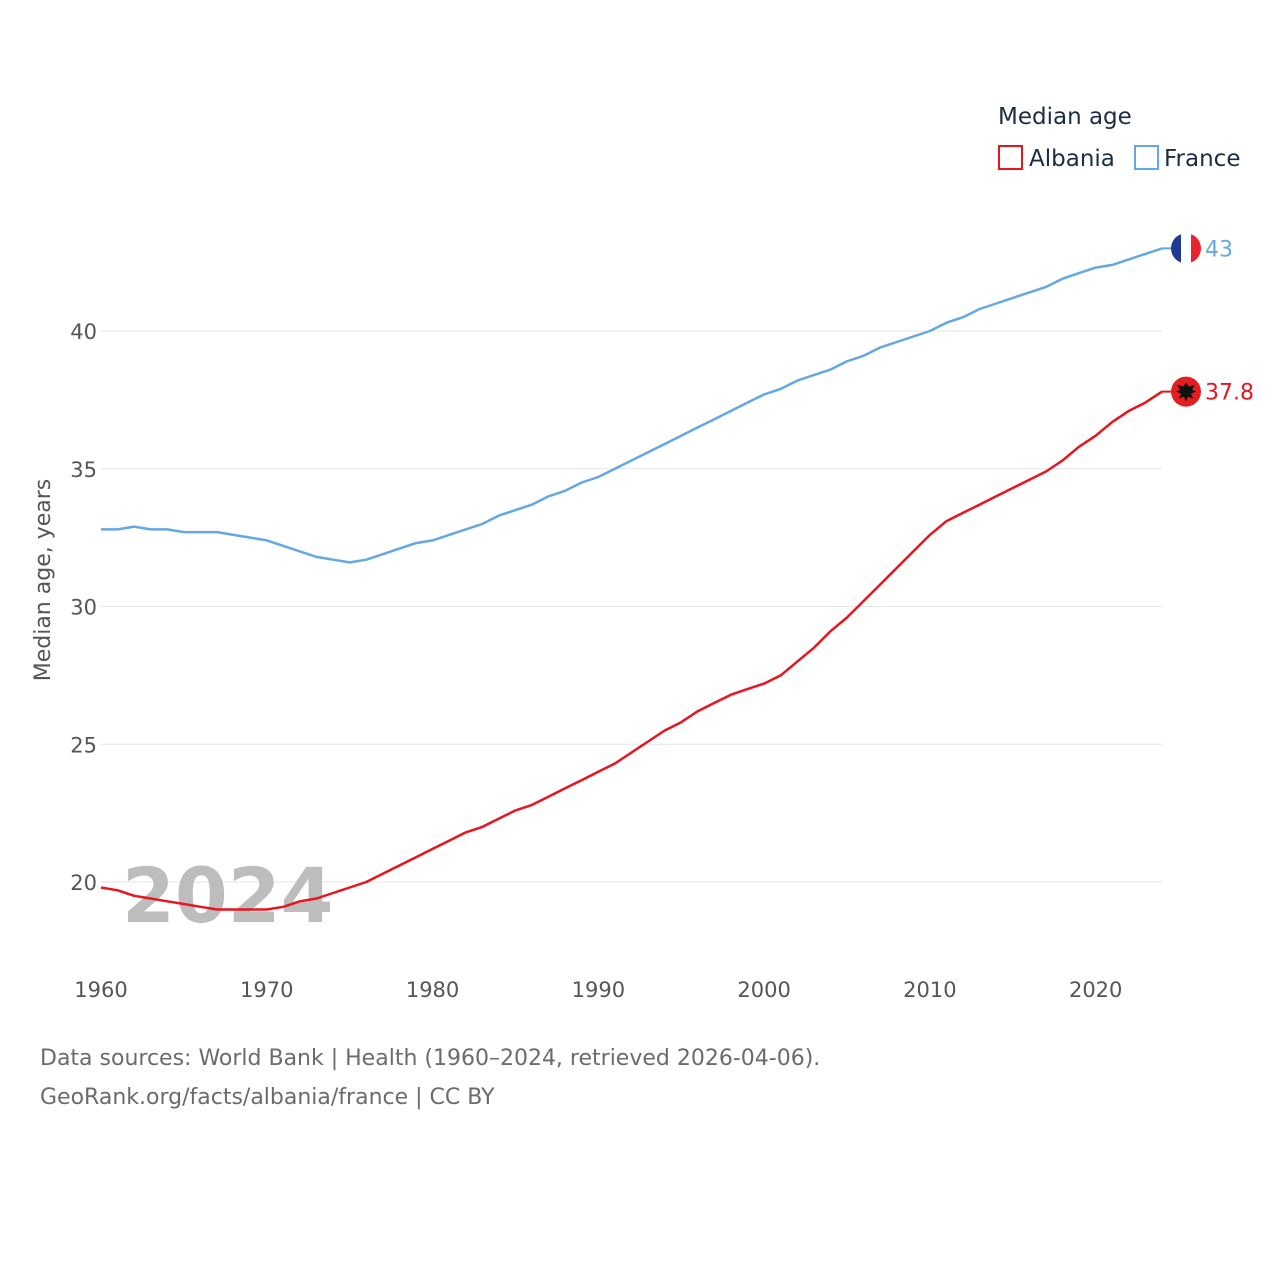 The image size is (1280, 1280). Describe the element at coordinates (1219, 249) in the screenshot. I see `end-value-label-france: 43` at that location.